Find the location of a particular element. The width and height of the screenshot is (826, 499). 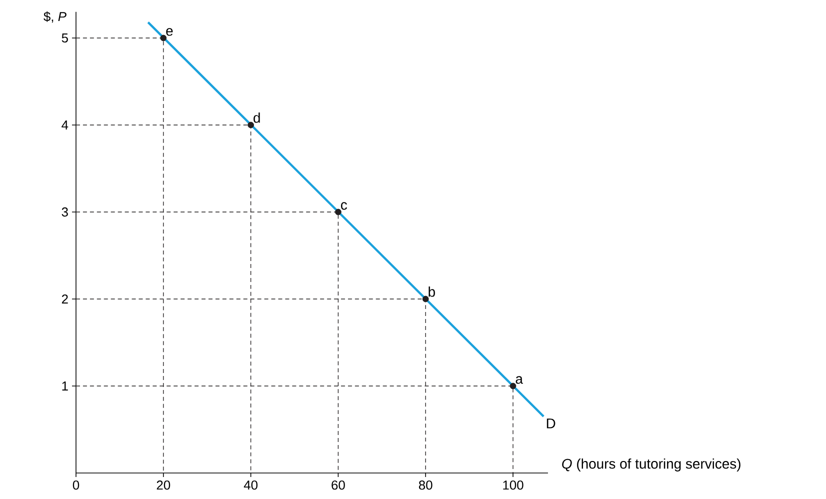

y-tick-label: 2 is located at coordinates (65, 299).